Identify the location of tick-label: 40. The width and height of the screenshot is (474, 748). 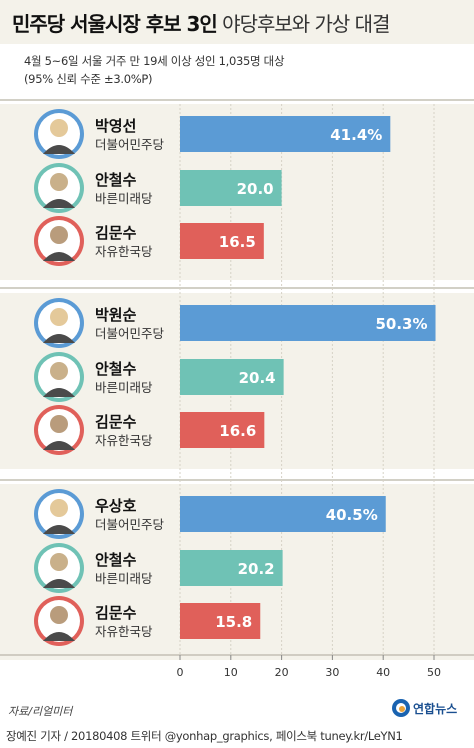
(383, 672).